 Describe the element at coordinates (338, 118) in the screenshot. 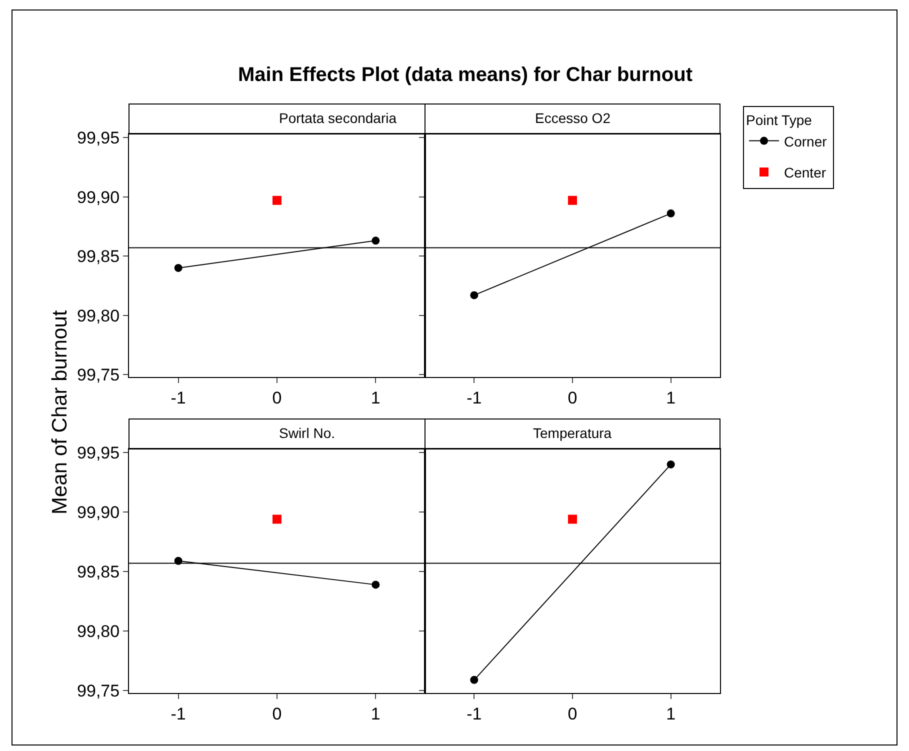

I see `chart-title: Portata secondaria` at that location.